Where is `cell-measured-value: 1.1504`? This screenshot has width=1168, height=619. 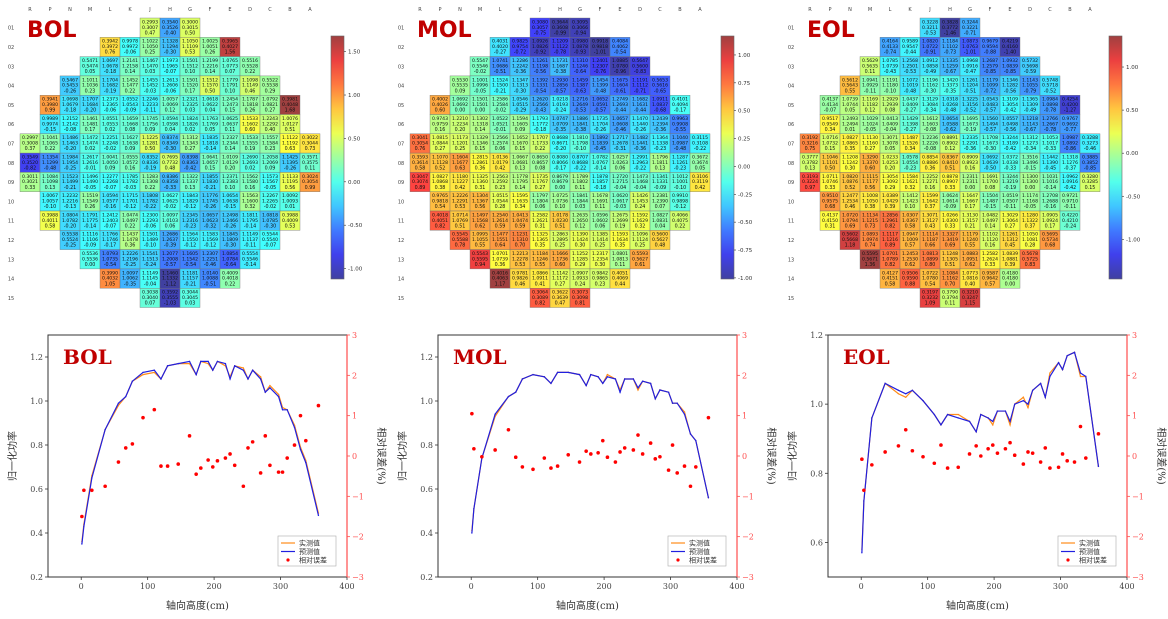 cell-measured-value: 1.1504 is located at coordinates (990, 196).